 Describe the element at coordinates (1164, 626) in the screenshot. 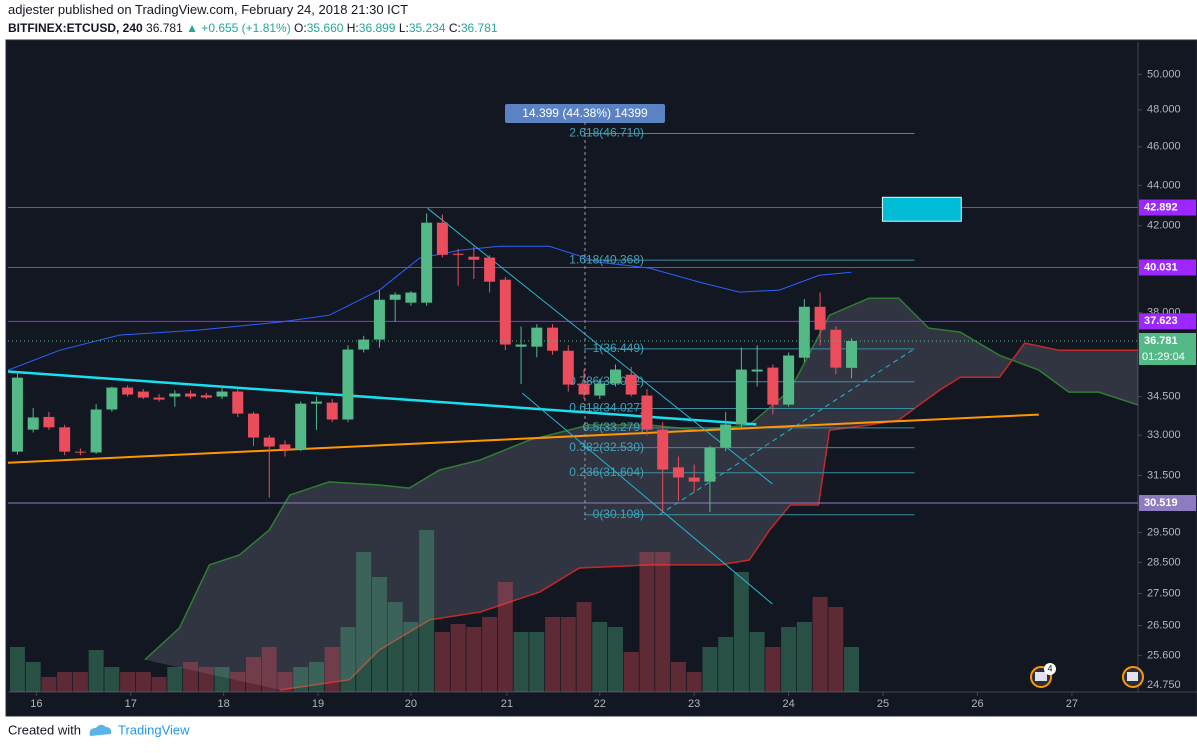

I see `y-tick-label: 26.500` at that location.